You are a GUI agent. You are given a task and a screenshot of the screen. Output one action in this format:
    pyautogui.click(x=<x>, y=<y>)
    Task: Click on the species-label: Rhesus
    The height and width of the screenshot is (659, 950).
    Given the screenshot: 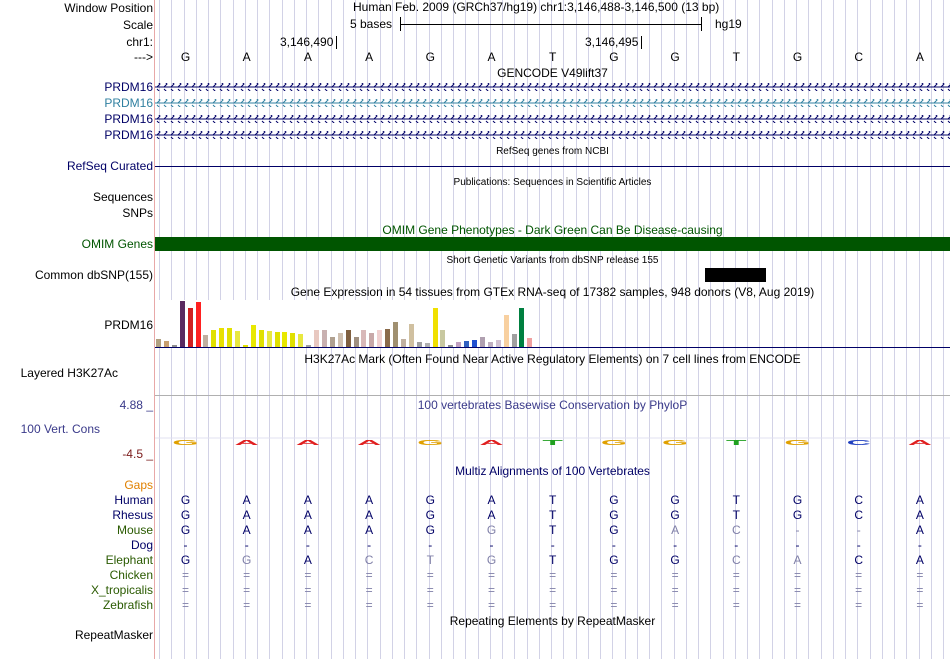 What is the action you would take?
    pyautogui.click(x=132, y=515)
    